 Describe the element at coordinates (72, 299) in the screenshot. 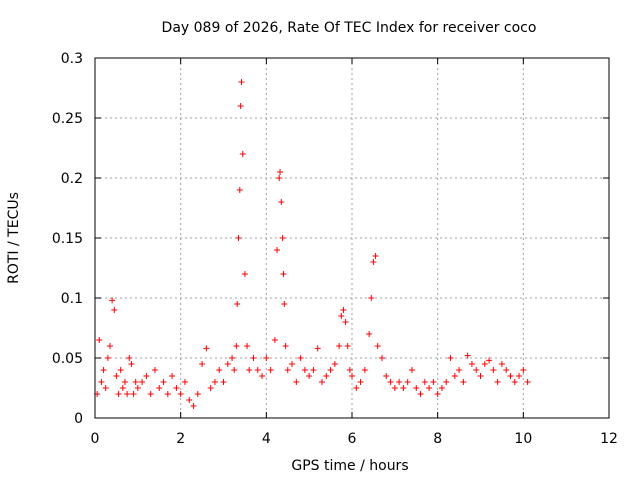

I see `y-tick-label: 0.1` at that location.